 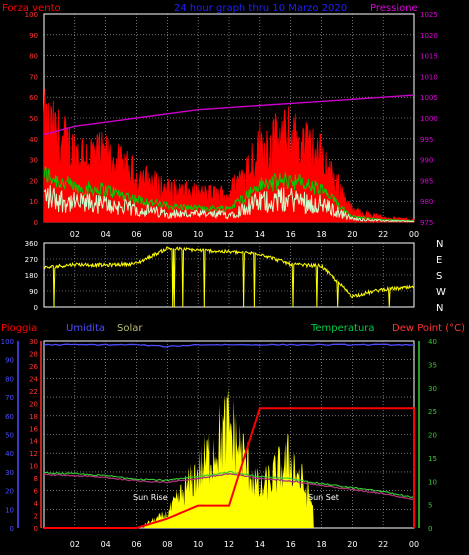 I want to click on top-x-tick: 02, so click(x=75, y=234).